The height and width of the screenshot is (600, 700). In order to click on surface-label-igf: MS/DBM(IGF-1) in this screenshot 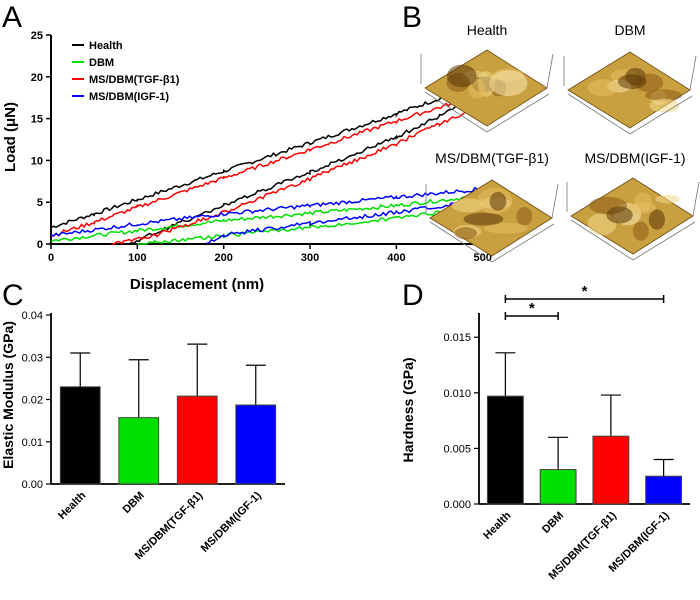, I will do `click(634, 158)`.